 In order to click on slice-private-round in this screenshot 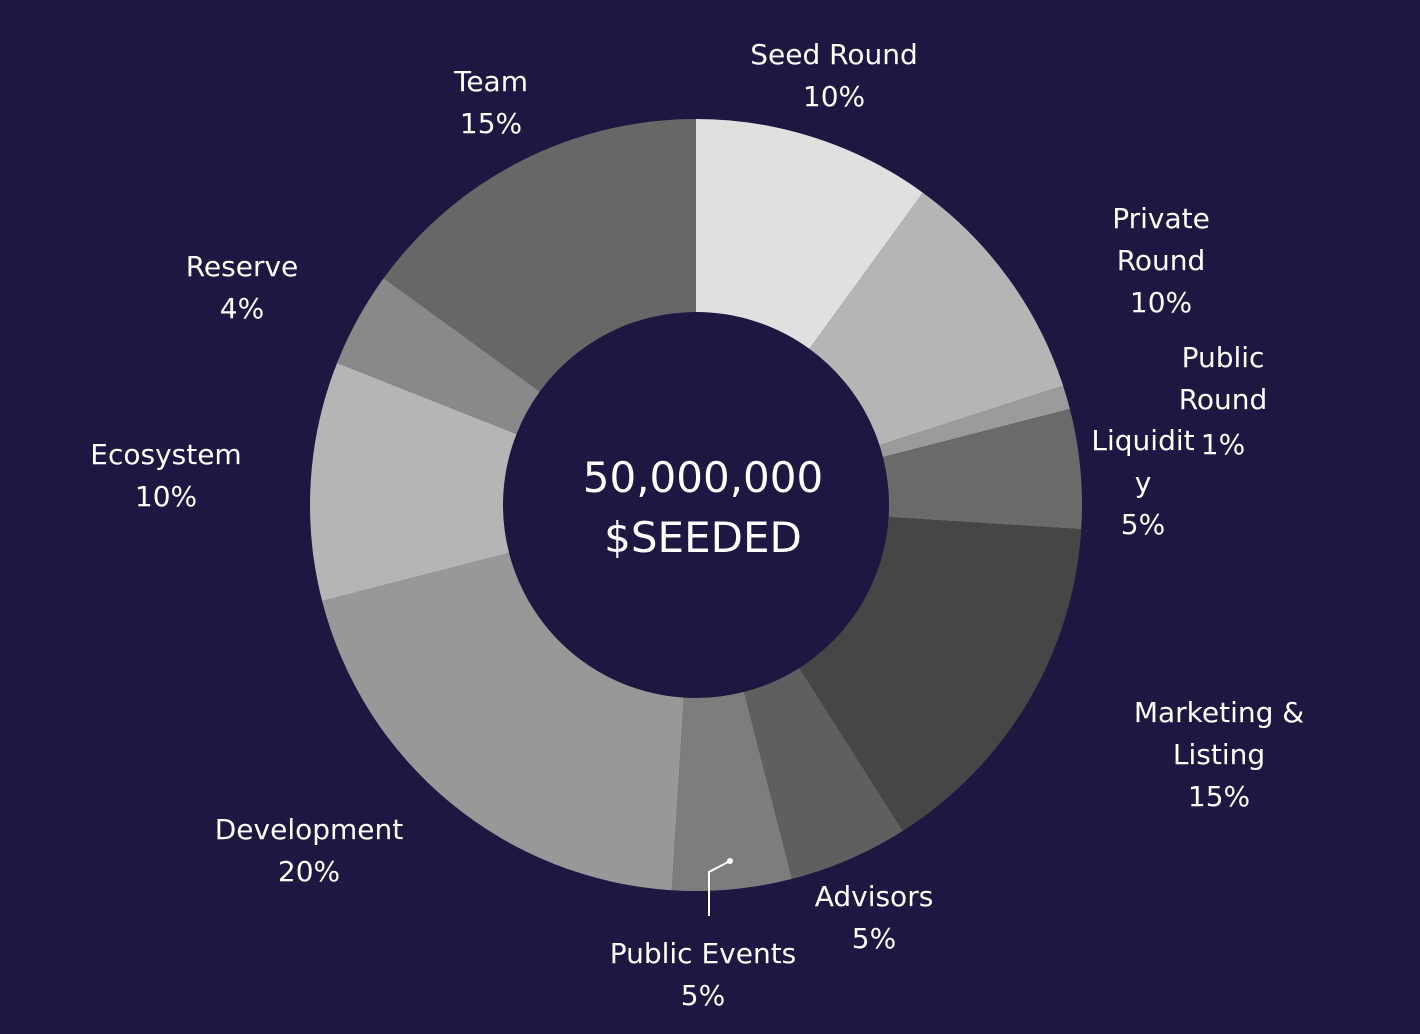, I will do `click(936, 319)`.